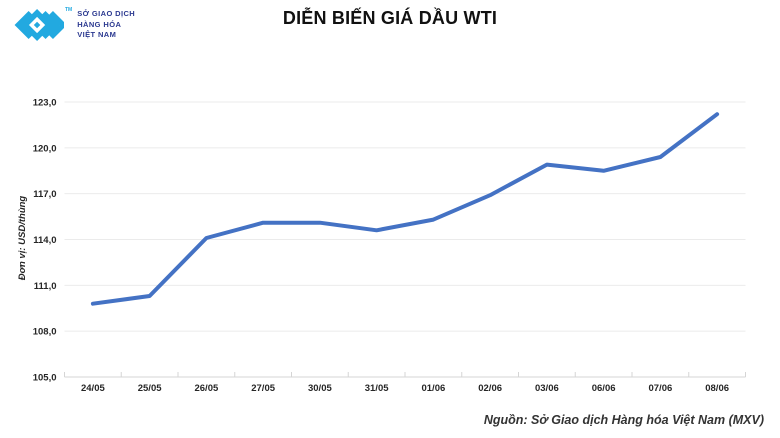 This screenshot has height=438, width=780. I want to click on y-tick-label: 111,0, so click(45, 286).